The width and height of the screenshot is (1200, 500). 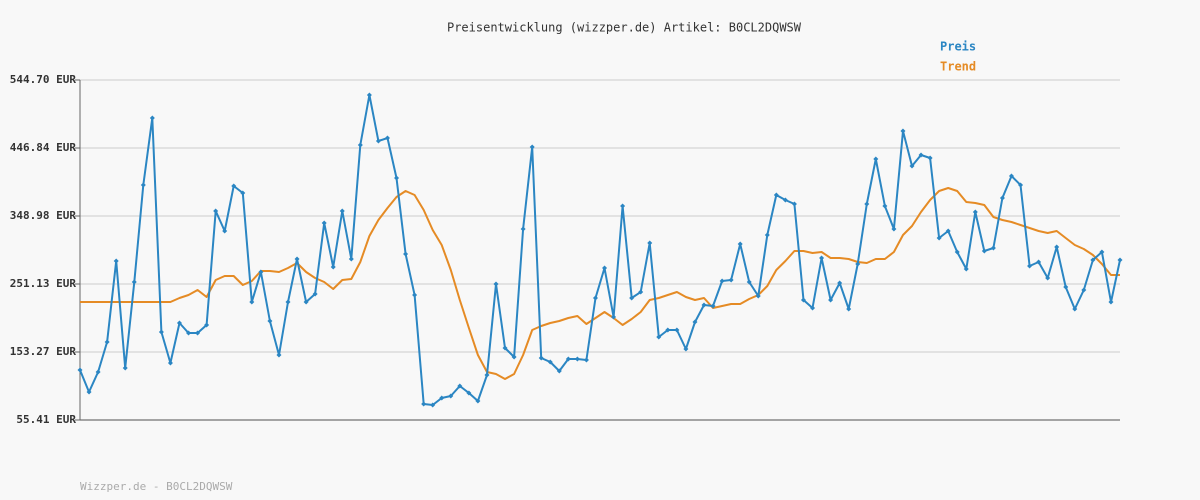 What do you see at coordinates (958, 67) in the screenshot?
I see `legend-label: Trend` at bounding box center [958, 67].